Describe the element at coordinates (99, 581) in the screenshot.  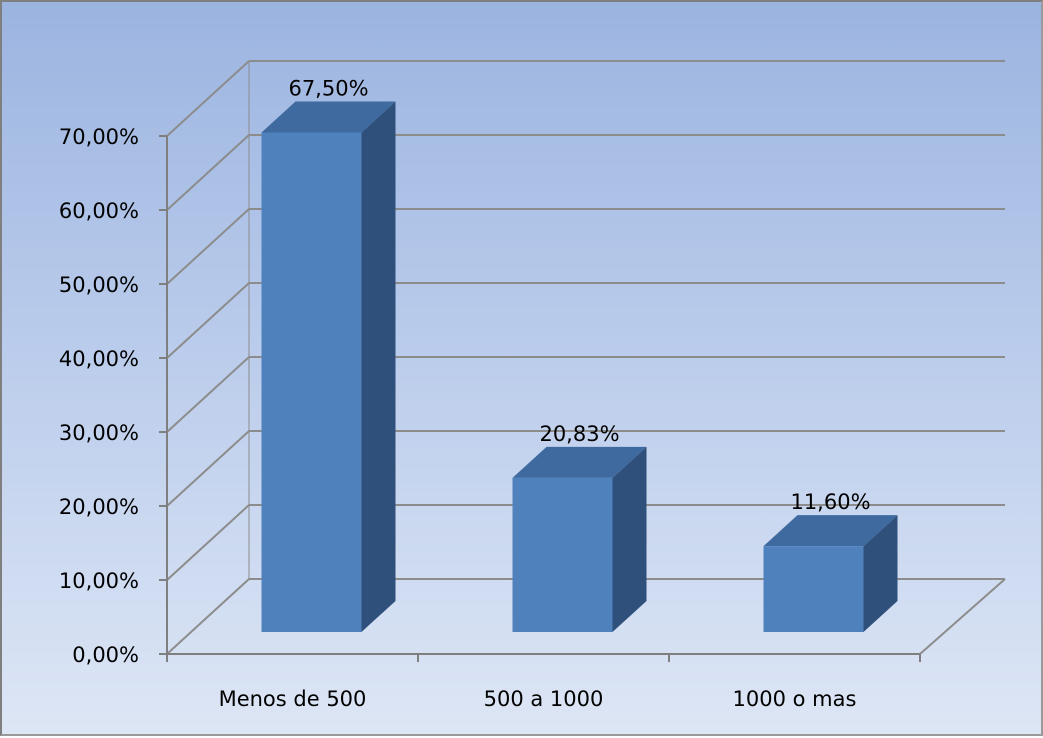
I see `y-tick-label: 10,00%` at that location.